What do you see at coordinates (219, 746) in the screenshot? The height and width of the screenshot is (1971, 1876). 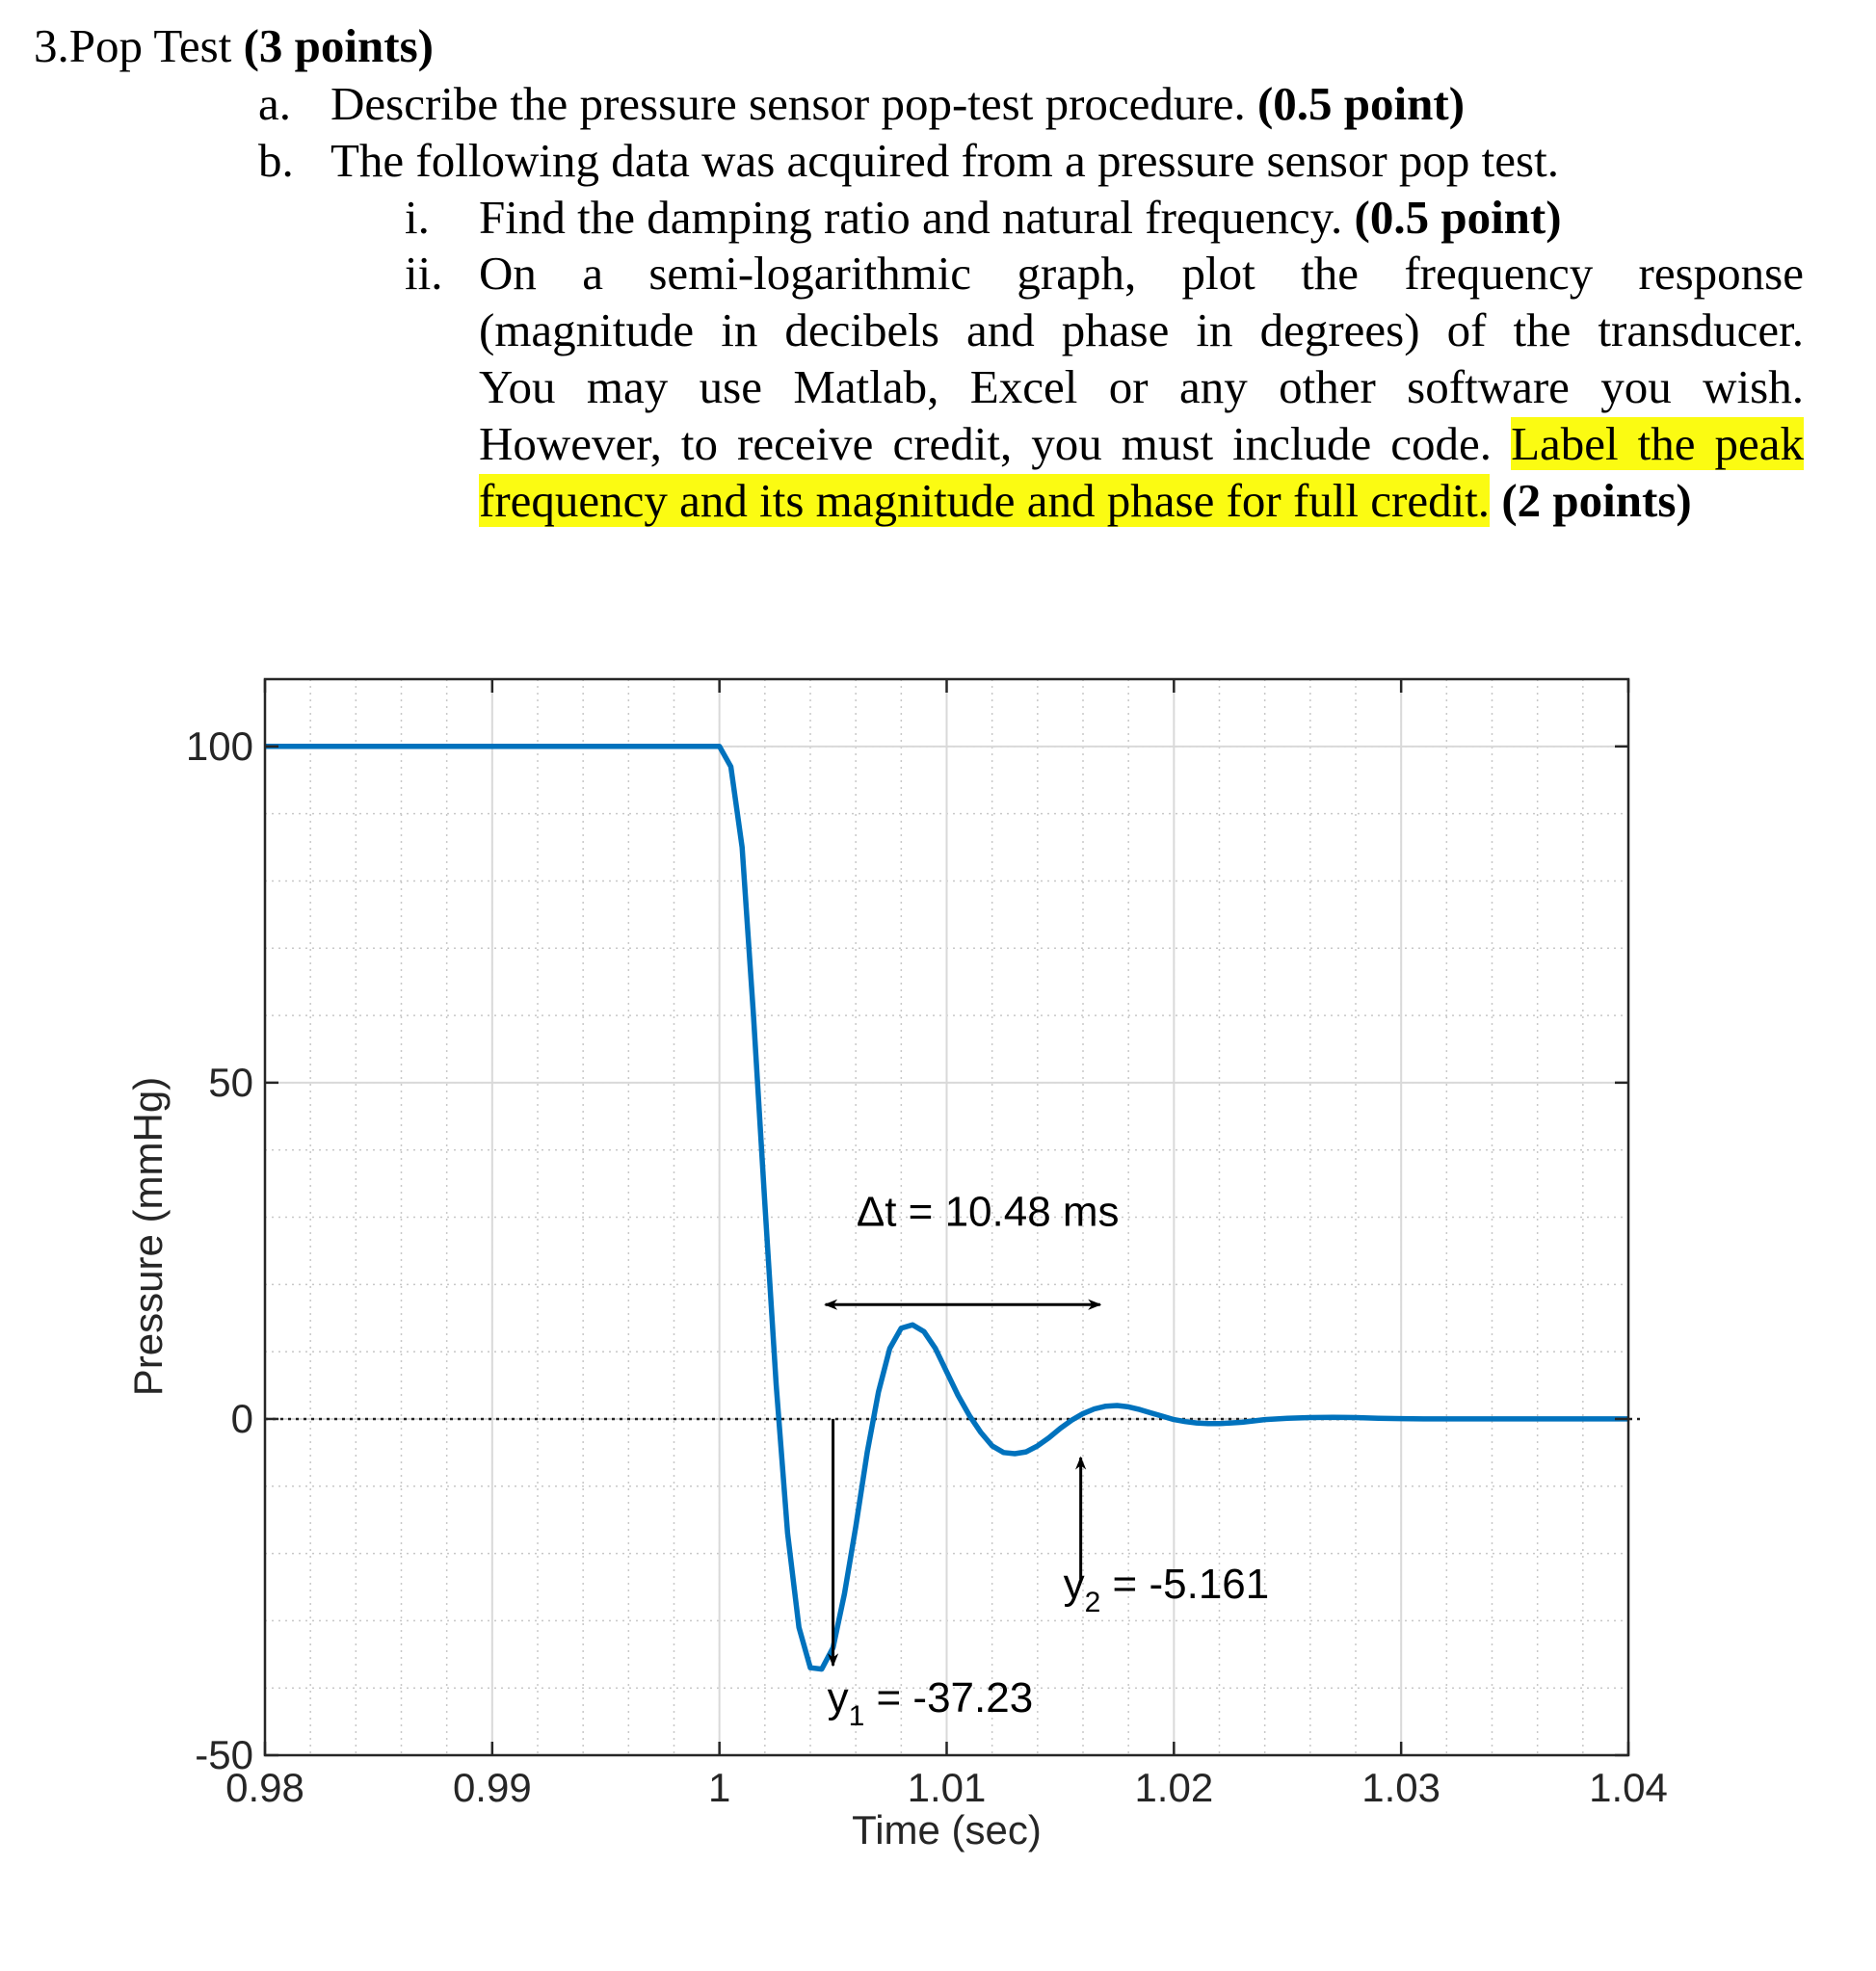 I see `y-tick-label: 100` at bounding box center [219, 746].